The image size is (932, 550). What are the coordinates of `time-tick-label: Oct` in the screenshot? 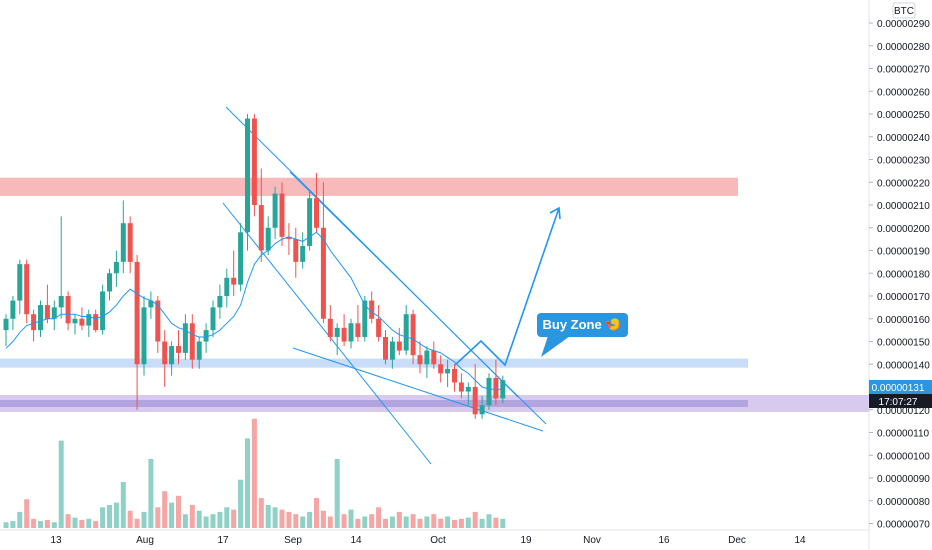 It's located at (438, 540).